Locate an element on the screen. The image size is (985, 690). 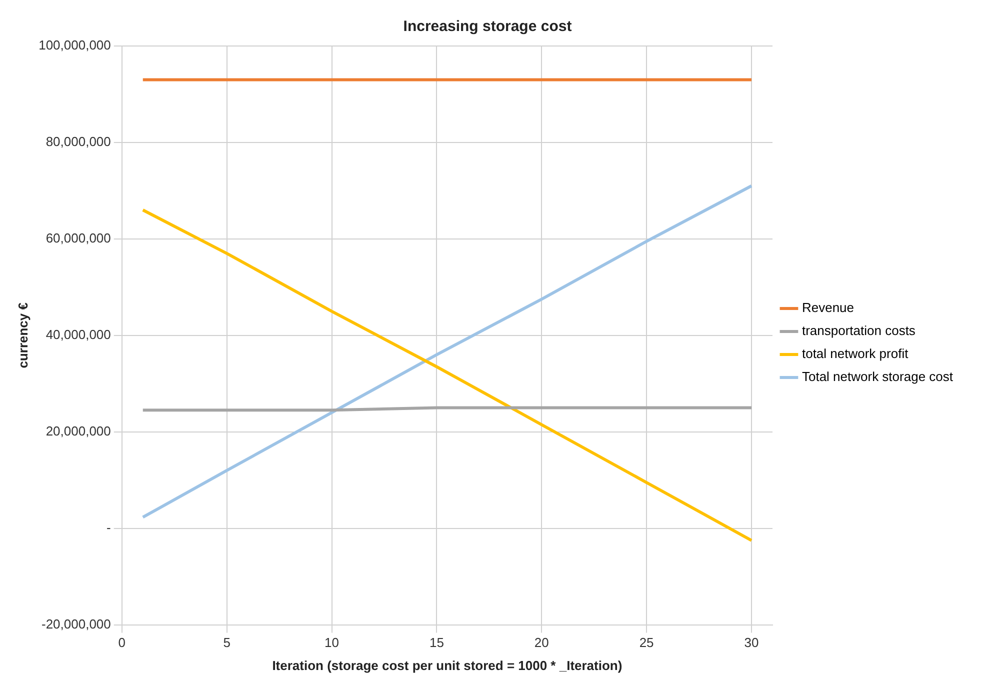
legend-label: Total network storage cost is located at coordinates (878, 376).